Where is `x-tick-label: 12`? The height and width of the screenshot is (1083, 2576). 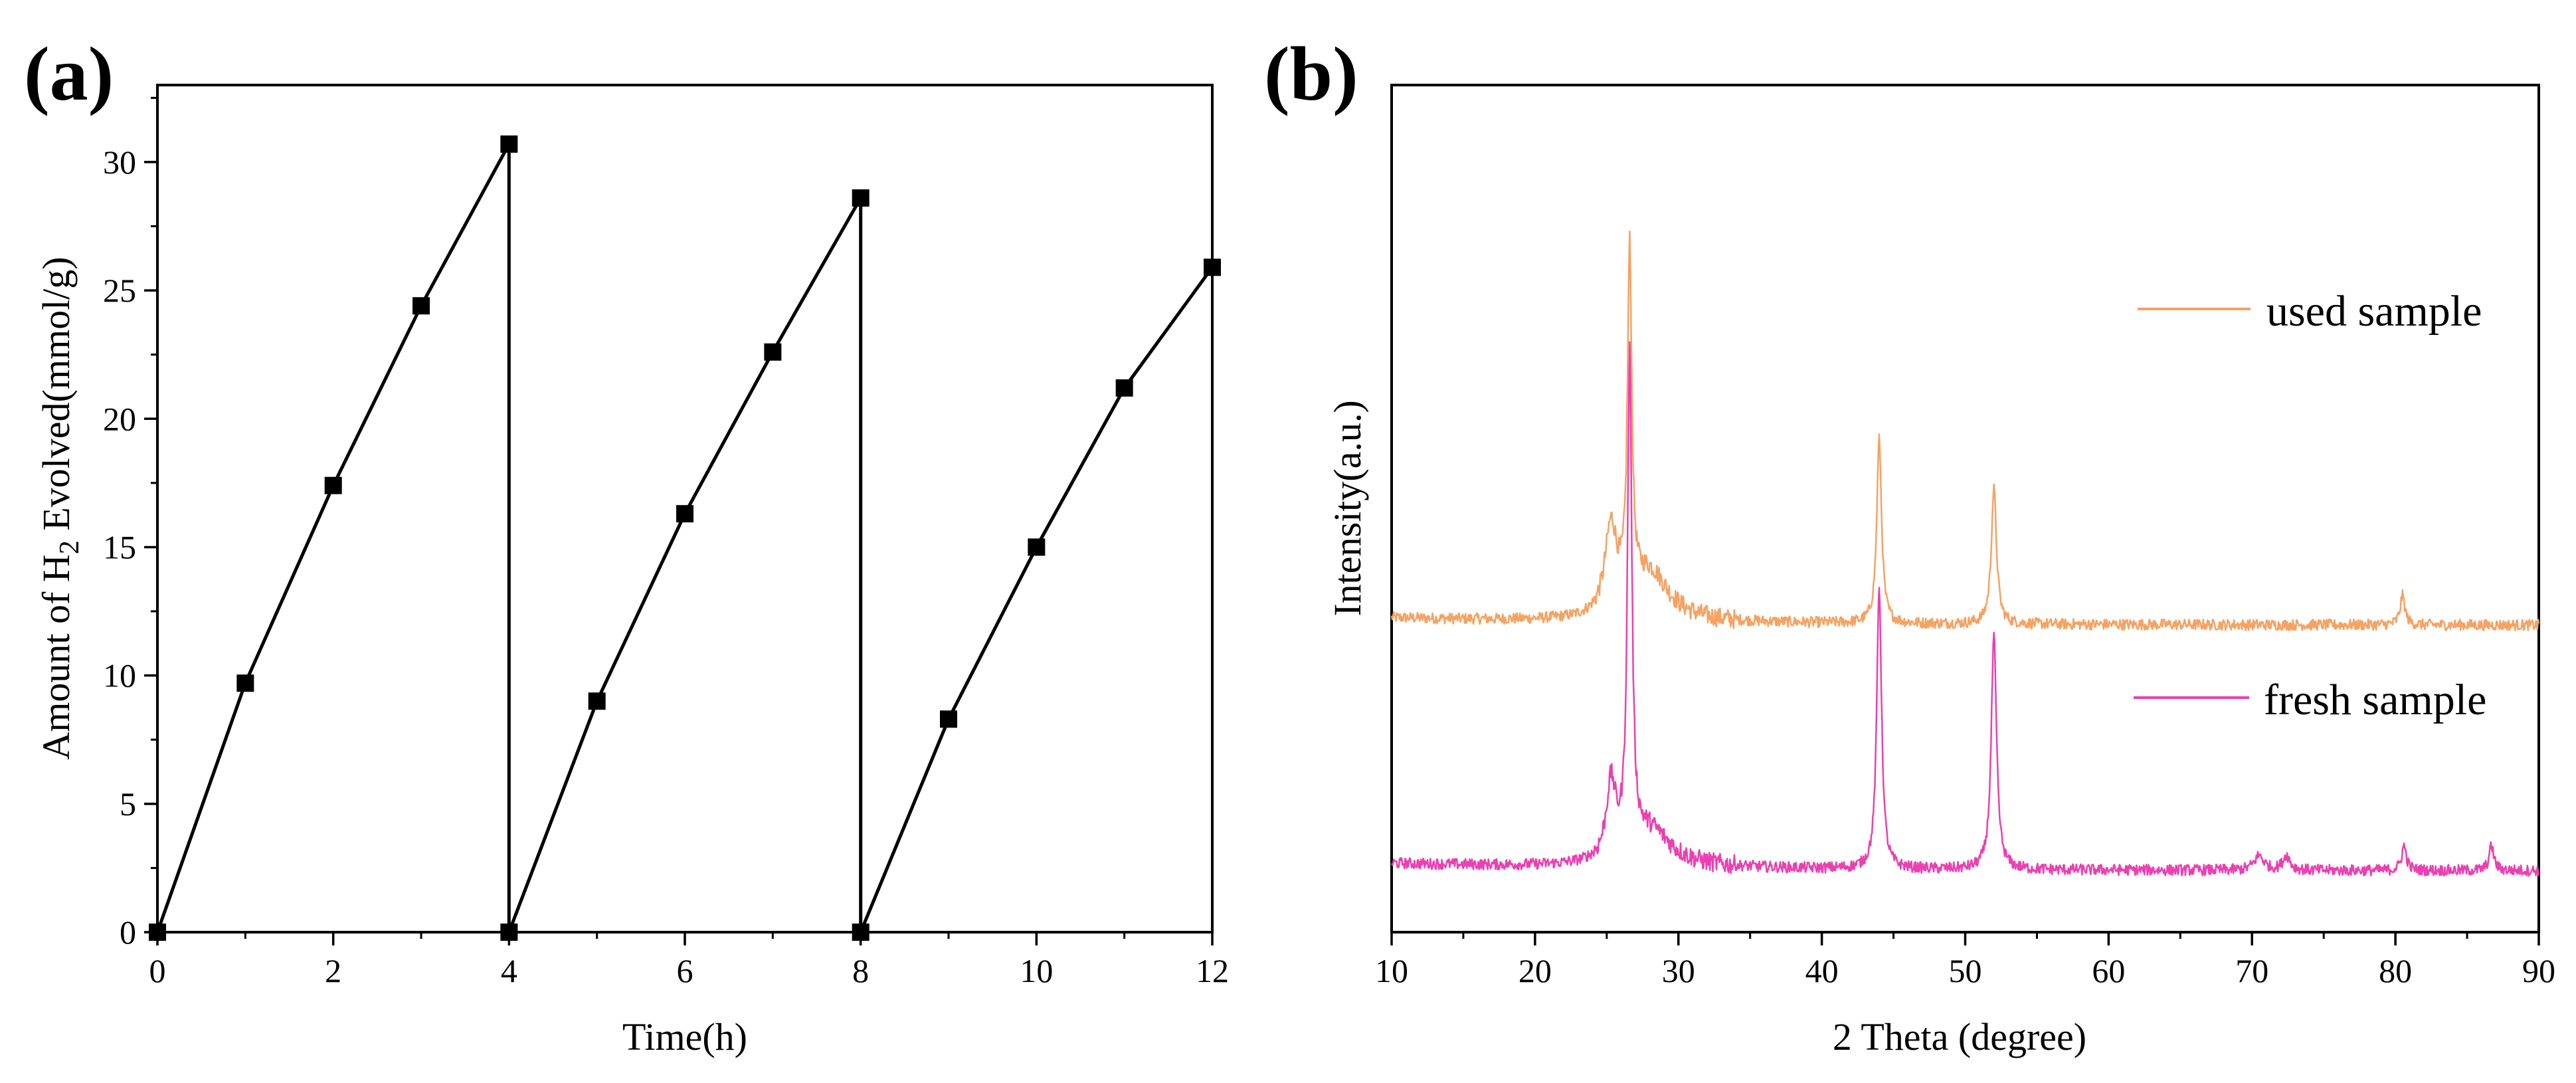
x-tick-label: 12 is located at coordinates (1212, 971).